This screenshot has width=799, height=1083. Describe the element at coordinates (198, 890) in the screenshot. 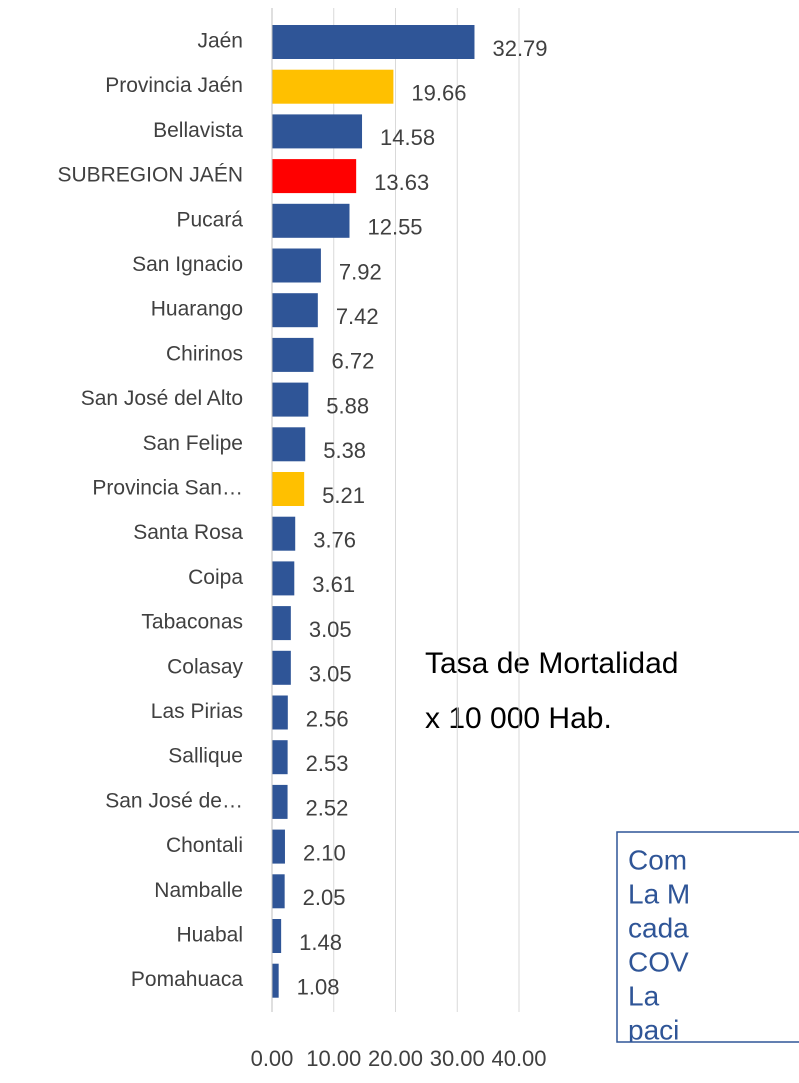

I see `y-tick-label: Namballe` at that location.